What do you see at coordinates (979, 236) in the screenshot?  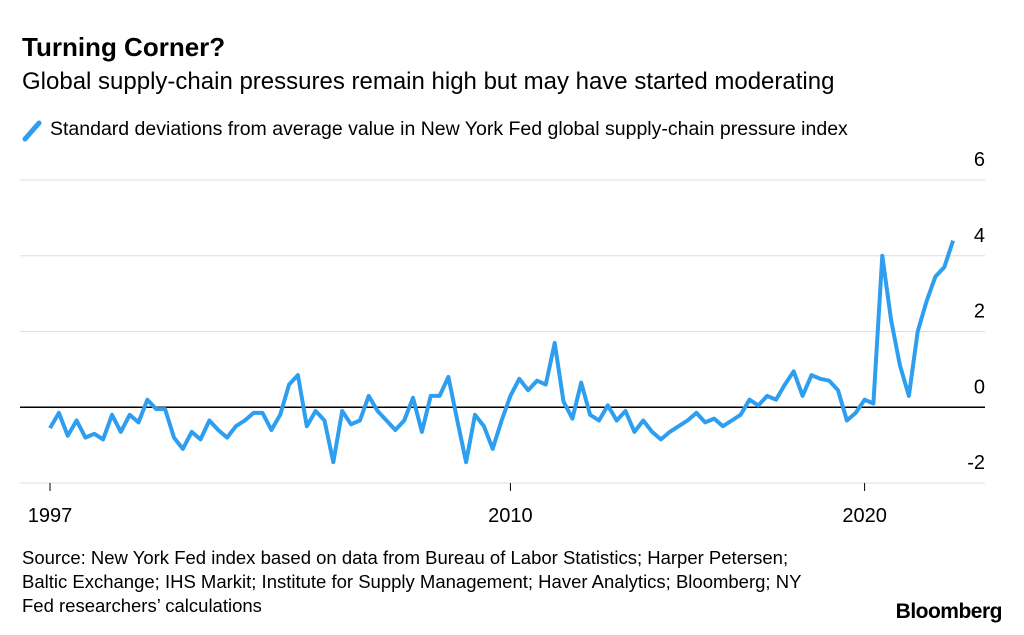 I see `y-tick-label: 4` at bounding box center [979, 236].